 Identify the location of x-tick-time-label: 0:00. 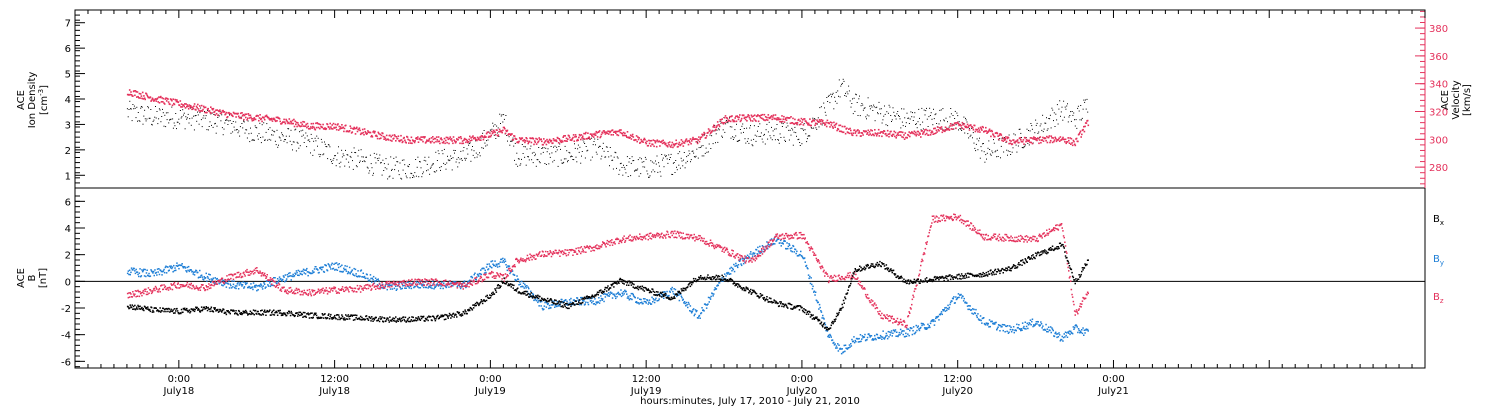
(179, 379).